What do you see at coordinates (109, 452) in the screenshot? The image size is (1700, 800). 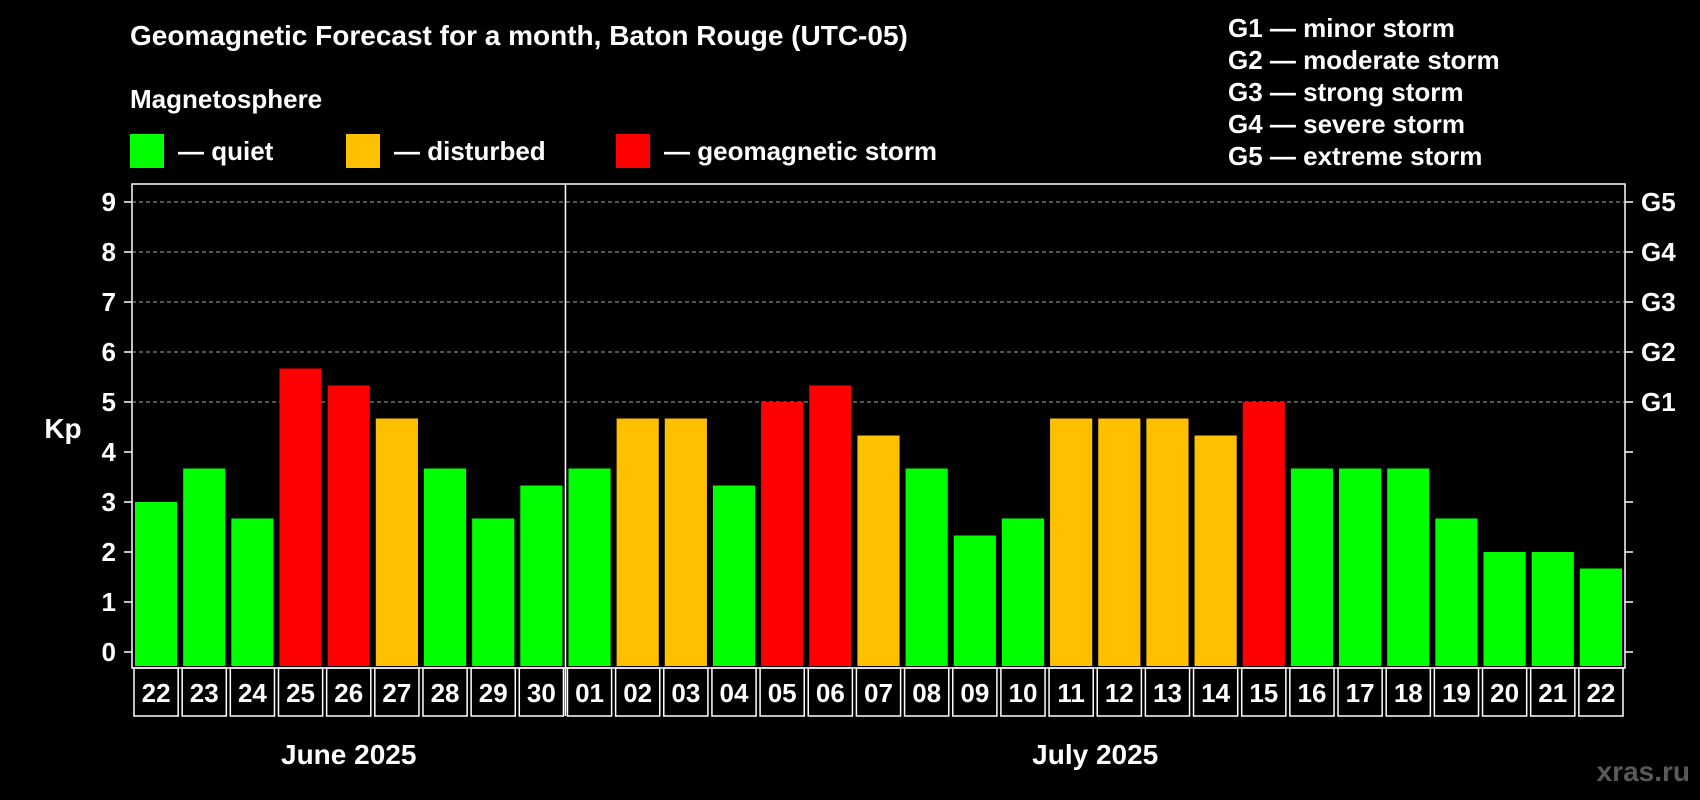 I see `y-tick-label-4: 4` at bounding box center [109, 452].